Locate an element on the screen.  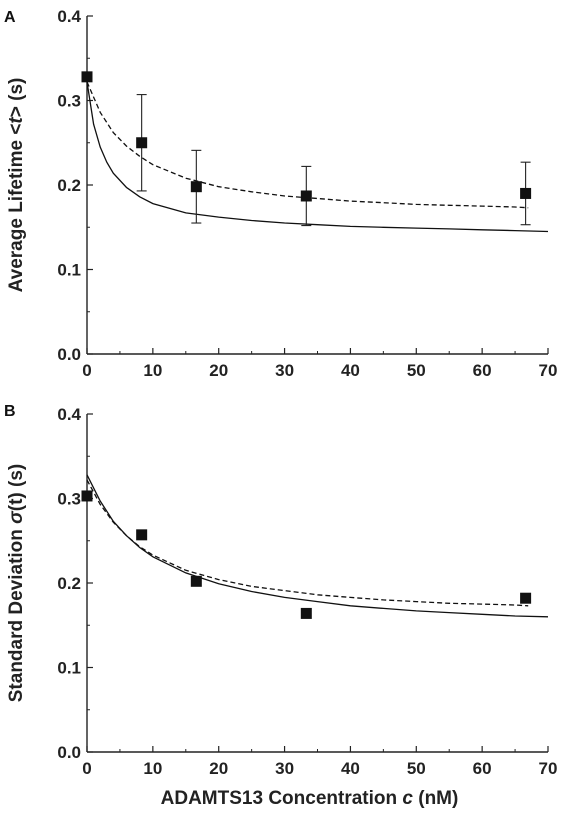
panel-a-y-tick-label: 0.3 is located at coordinates (69, 101).